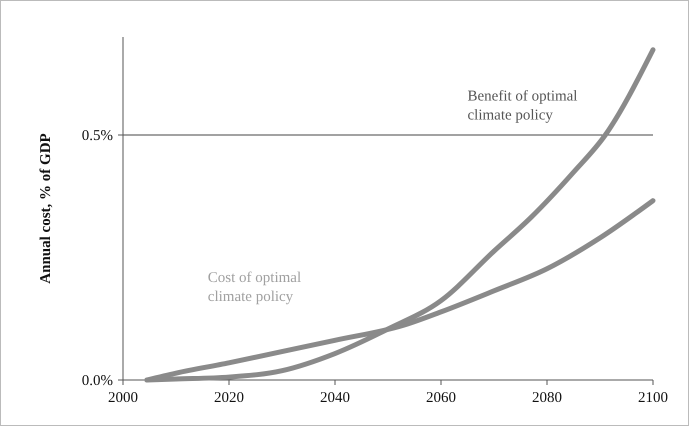  I want to click on x-tick-label: 2060, so click(441, 398).